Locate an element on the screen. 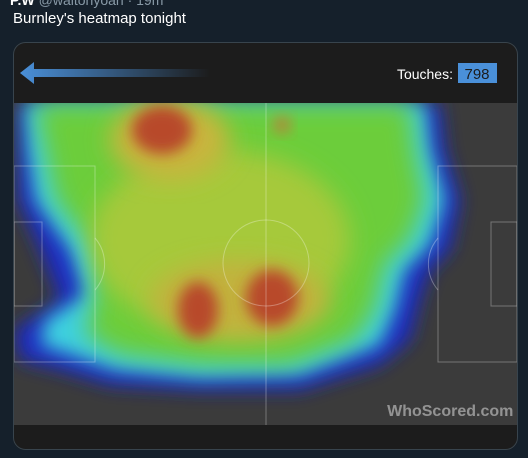 The height and width of the screenshot is (458, 528). watermark: WhoScored is located at coordinates (431, 411).